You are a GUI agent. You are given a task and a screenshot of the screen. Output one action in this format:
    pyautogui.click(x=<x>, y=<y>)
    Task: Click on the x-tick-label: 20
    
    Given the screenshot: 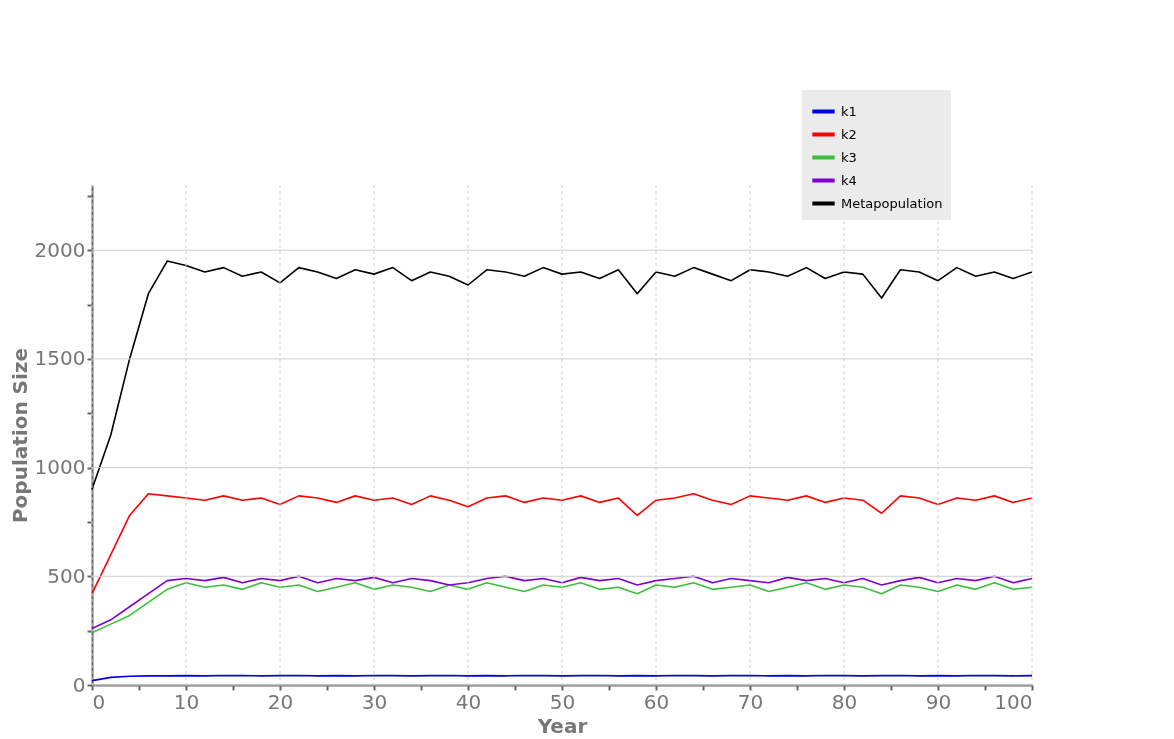 What is the action you would take?
    pyautogui.click(x=280, y=701)
    